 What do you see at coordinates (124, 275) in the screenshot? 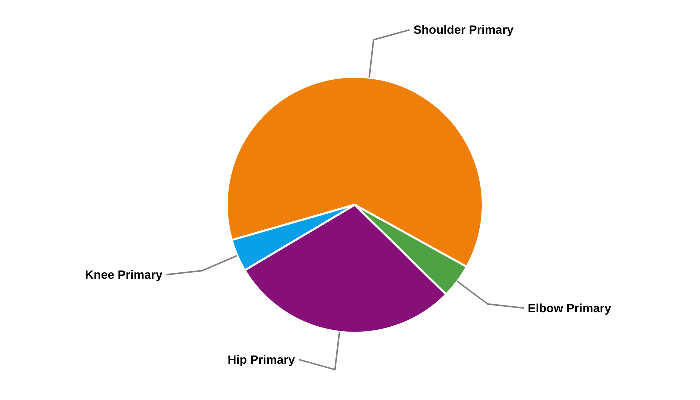
I see `slice-label: Knee Primary` at bounding box center [124, 275].